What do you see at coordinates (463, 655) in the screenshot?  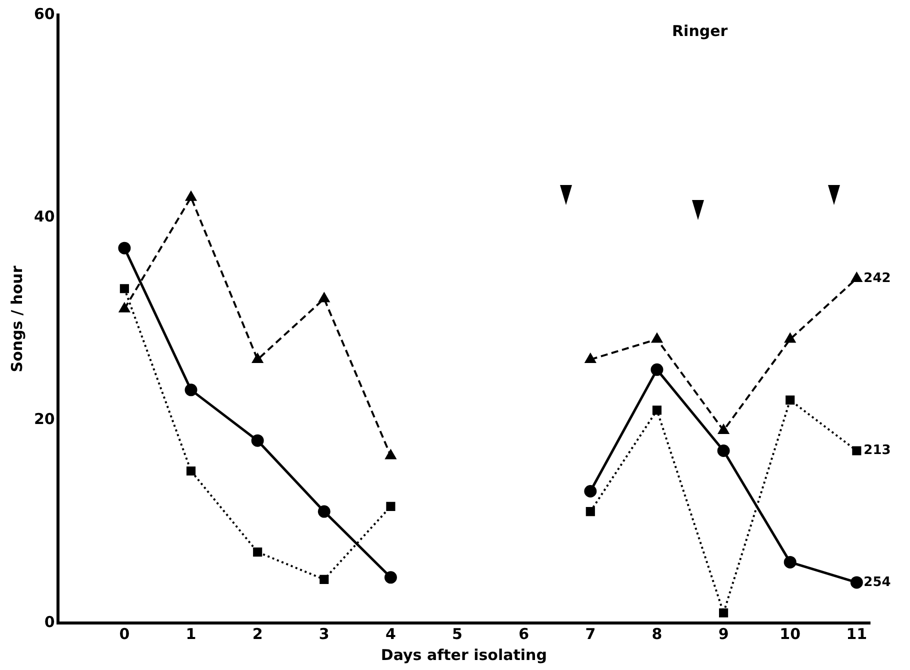 I see `x-axis-title: Days after isolating` at bounding box center [463, 655].